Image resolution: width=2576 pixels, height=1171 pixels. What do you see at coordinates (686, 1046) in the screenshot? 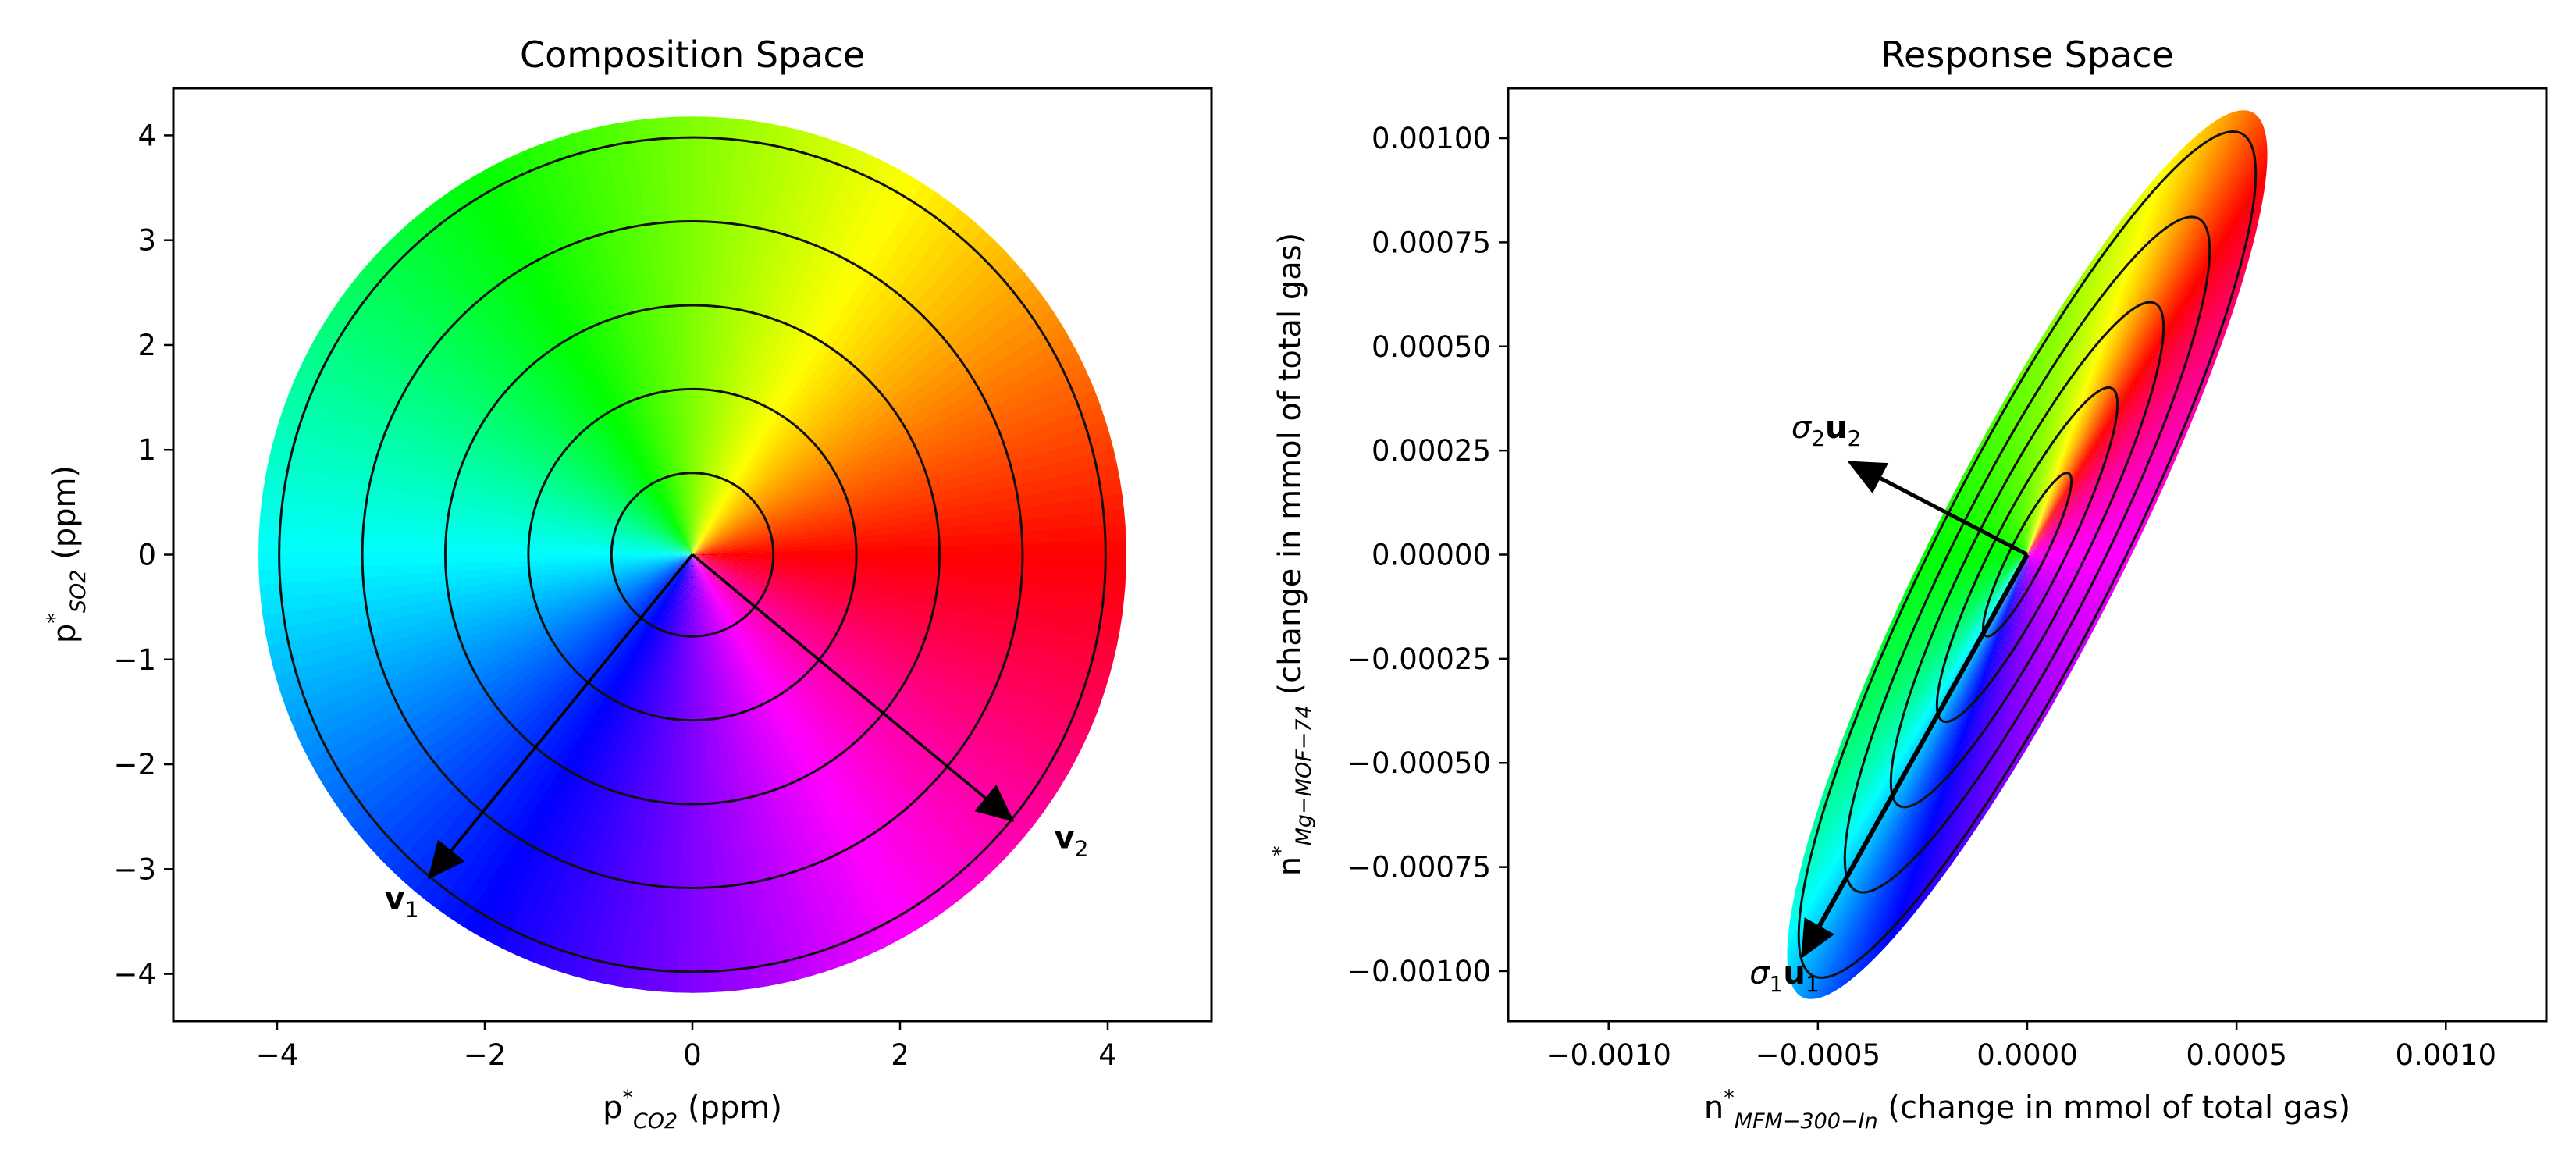
I see `composition-x-ticks: −4 −2 0 2 4` at bounding box center [686, 1046].